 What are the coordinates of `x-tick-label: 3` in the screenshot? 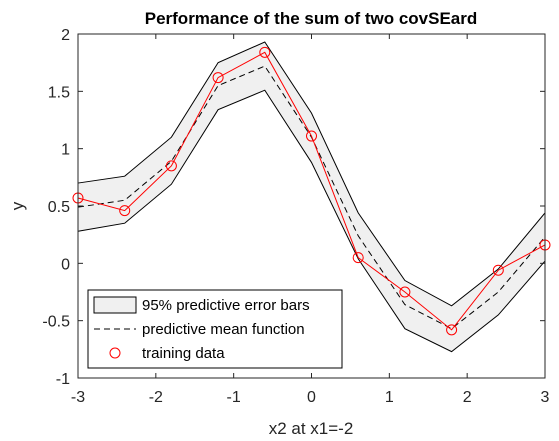 It's located at (545, 397).